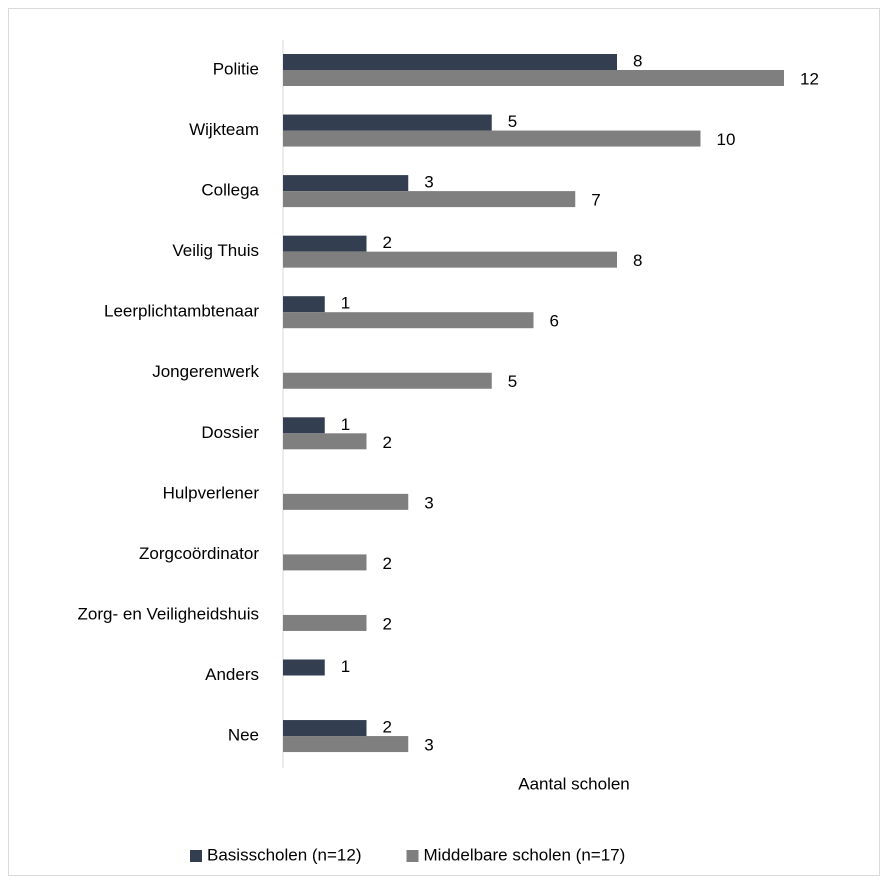  What do you see at coordinates (595, 200) in the screenshot?
I see `data-label: 7` at bounding box center [595, 200].